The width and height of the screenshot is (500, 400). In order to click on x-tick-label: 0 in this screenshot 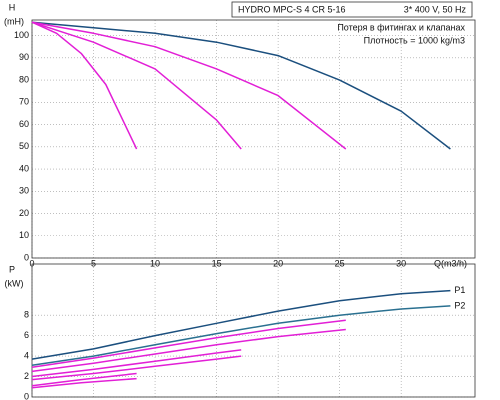, I will do `click(31, 263)`.